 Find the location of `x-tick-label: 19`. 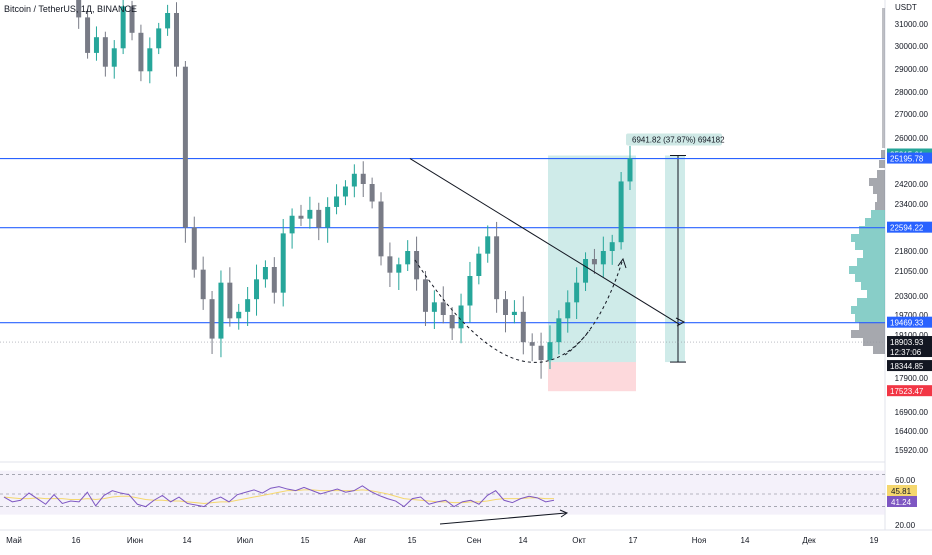

x-tick-label: 19 is located at coordinates (874, 540).